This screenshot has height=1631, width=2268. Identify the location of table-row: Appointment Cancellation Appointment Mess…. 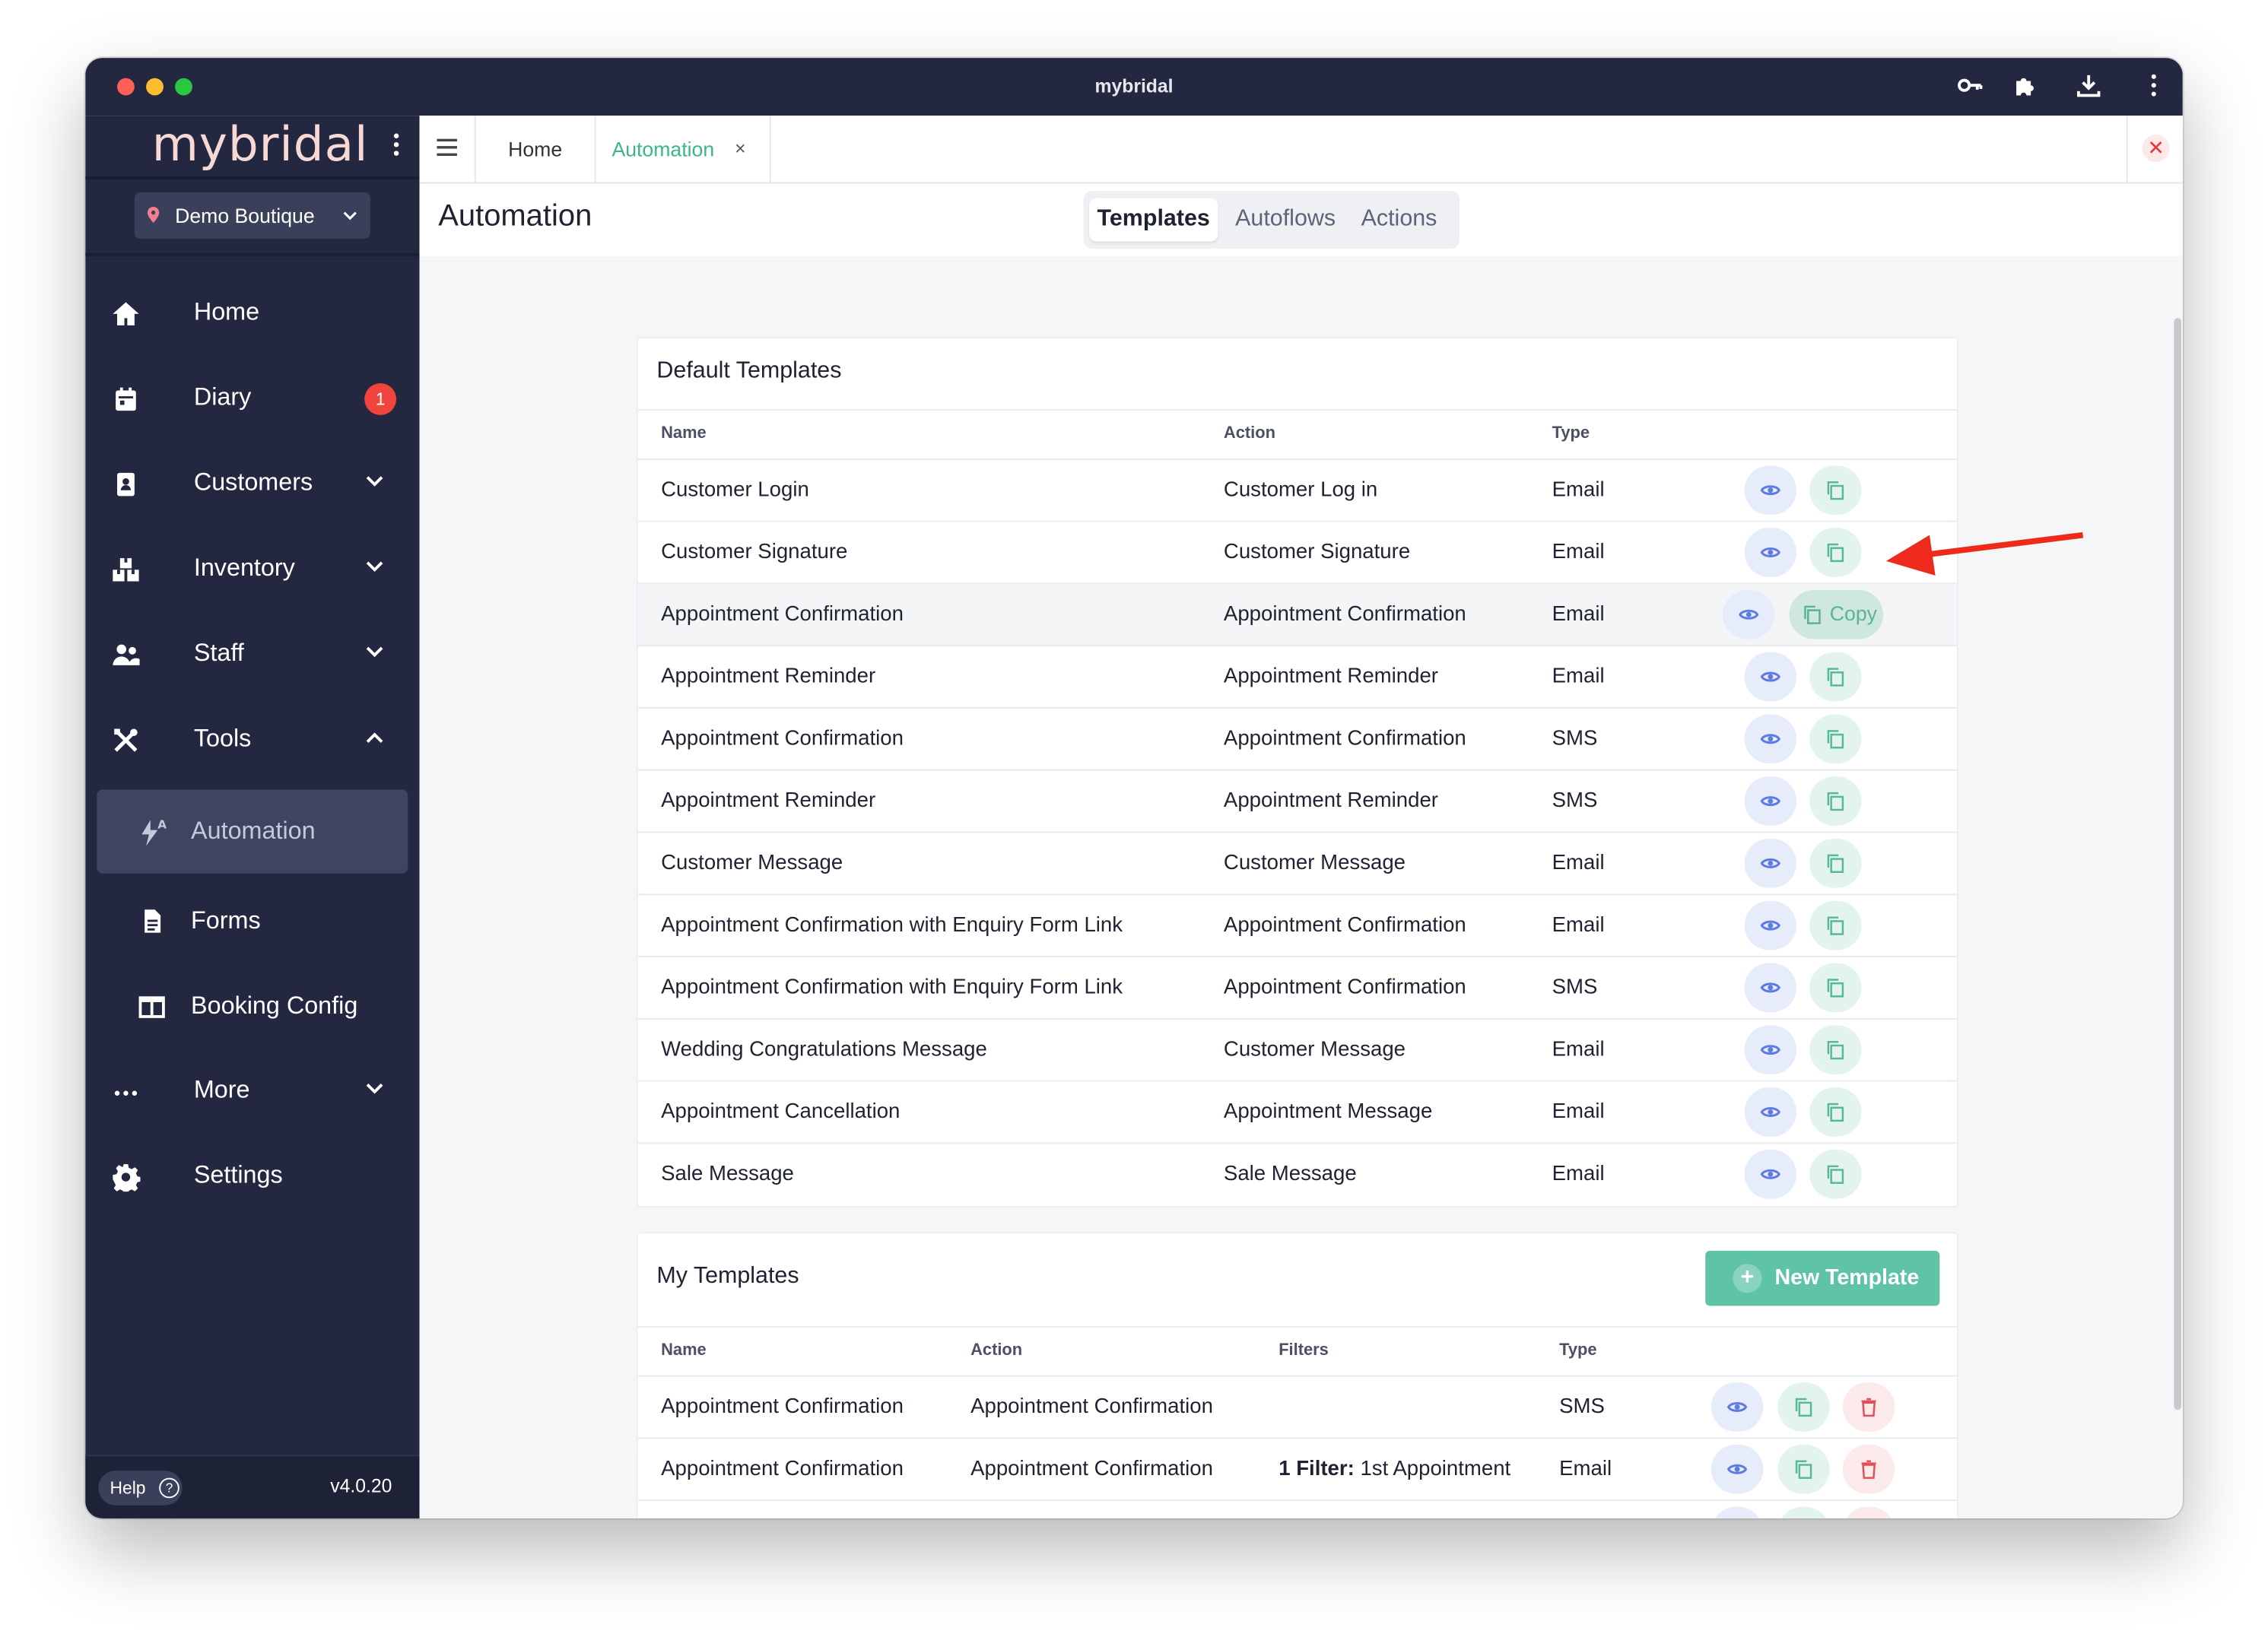
(1297, 1112).